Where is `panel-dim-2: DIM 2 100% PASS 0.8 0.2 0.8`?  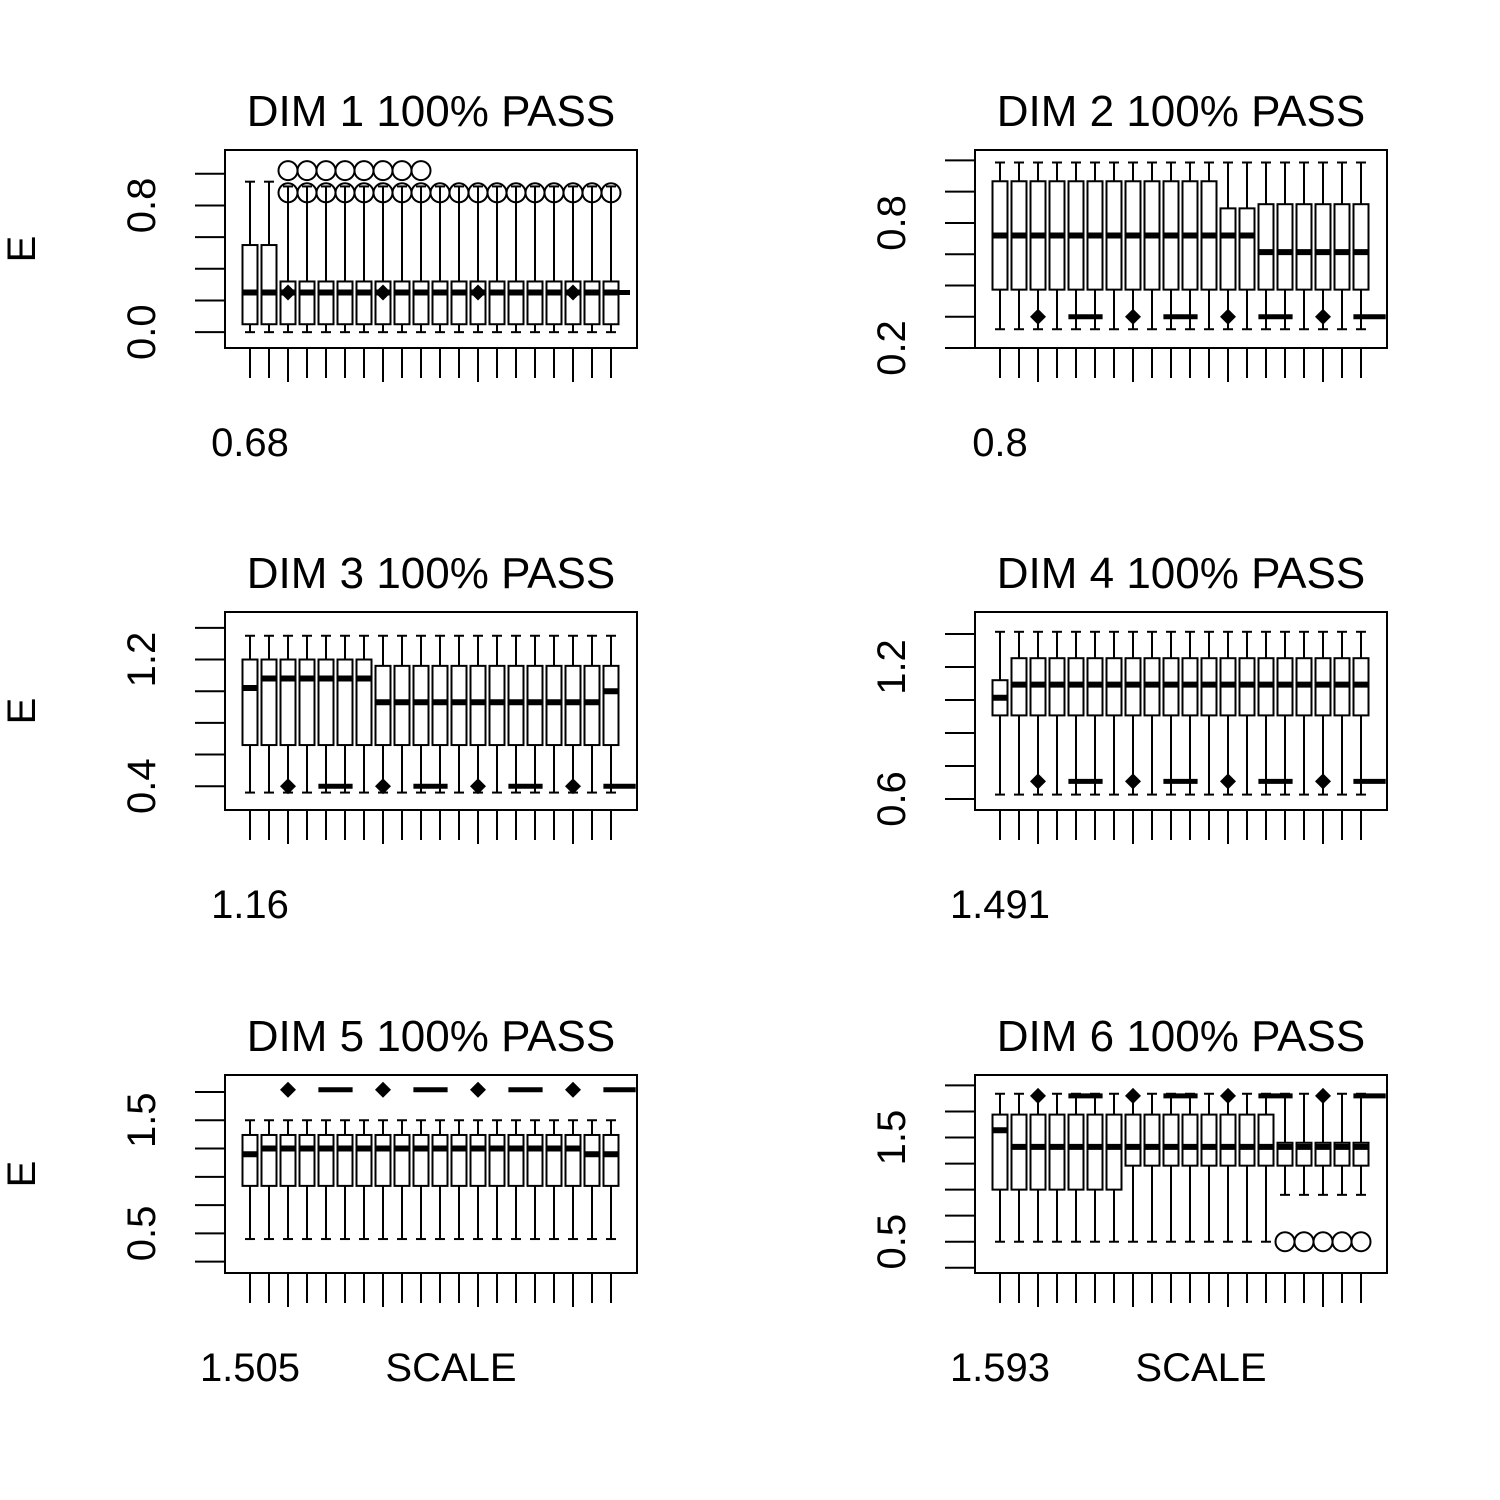 panel-dim-2: DIM 2 100% PASS 0.8 0.2 0.8 is located at coordinates (1129, 276).